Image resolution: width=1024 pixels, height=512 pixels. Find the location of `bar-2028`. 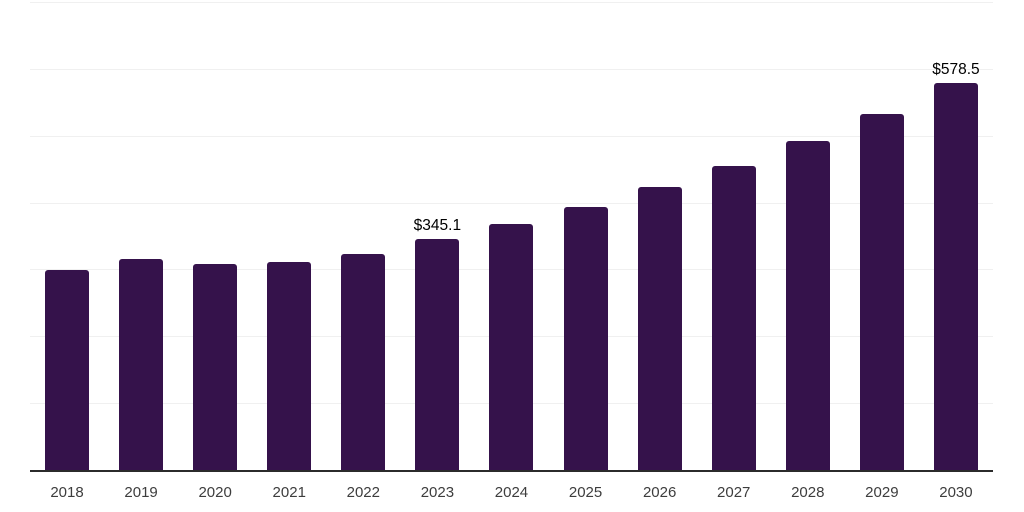

bar-2028 is located at coordinates (807, 305).